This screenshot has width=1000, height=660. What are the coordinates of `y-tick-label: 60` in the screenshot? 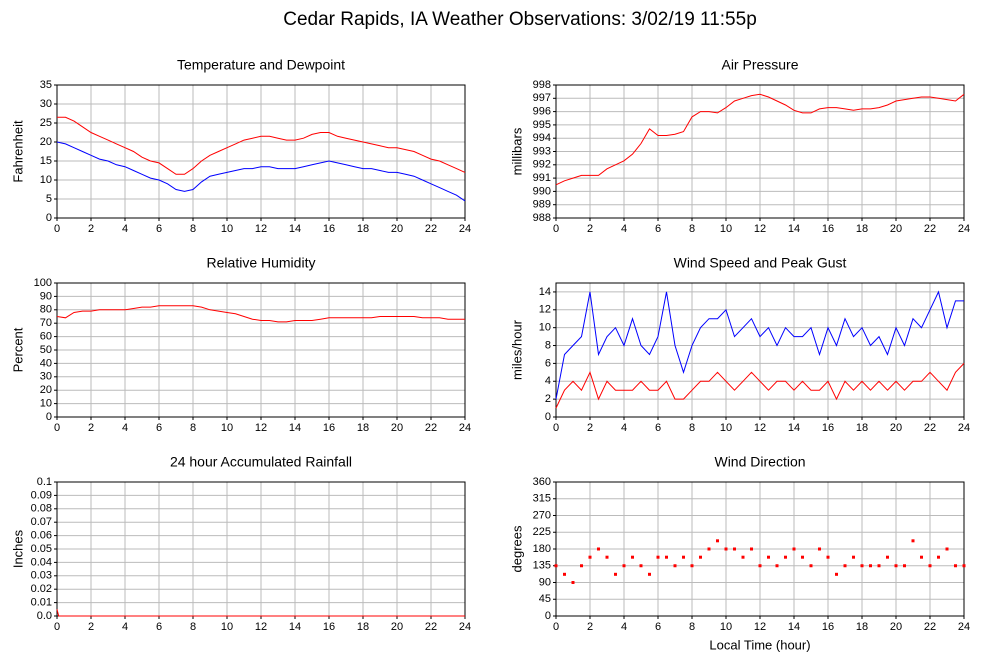 It's located at (46, 337).